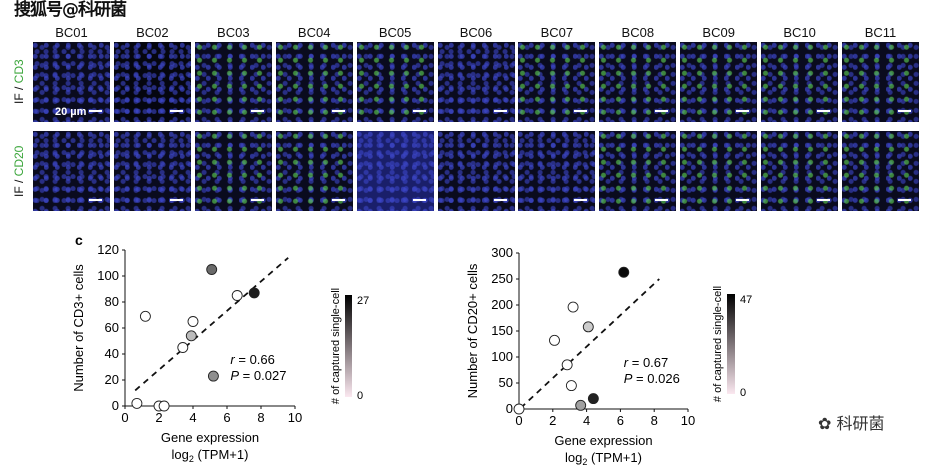 This screenshot has height=467, width=946. What do you see at coordinates (506, 382) in the screenshot?
I see `y-tick-label: 50` at bounding box center [506, 382].